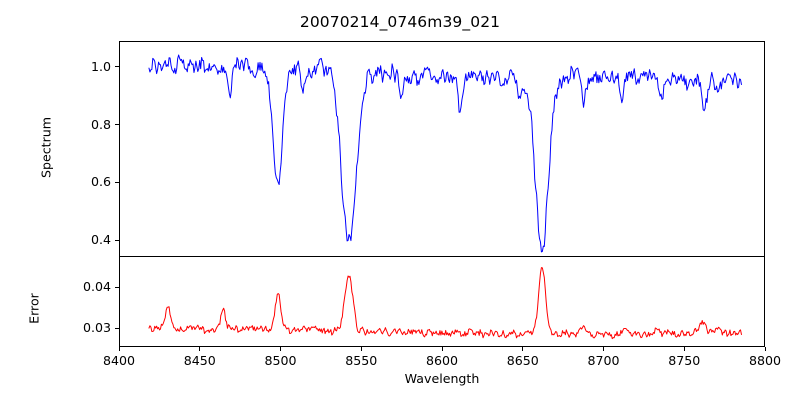 The height and width of the screenshot is (400, 800). Describe the element at coordinates (280, 360) in the screenshot. I see `x-tick-label: 8500` at that location.